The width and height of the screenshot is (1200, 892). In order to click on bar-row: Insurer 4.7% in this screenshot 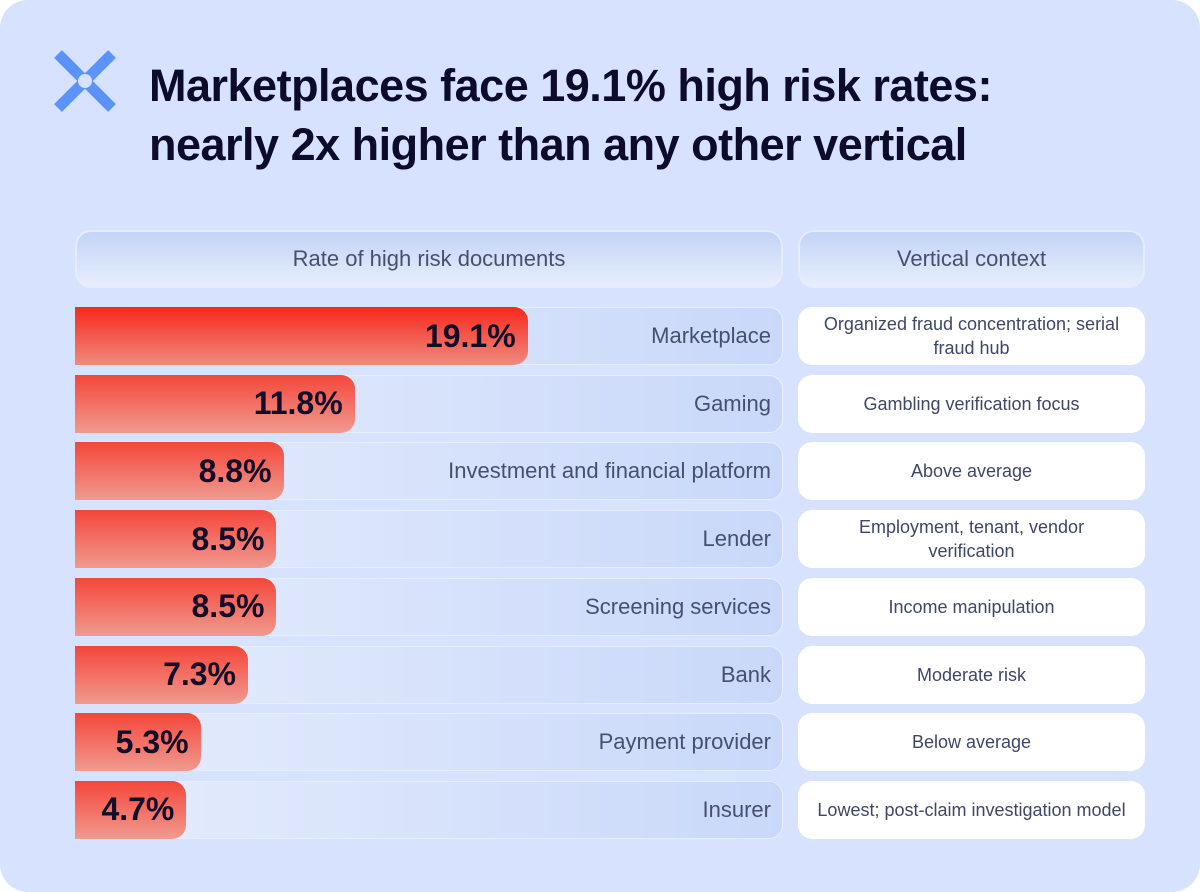, I will do `click(429, 809)`.